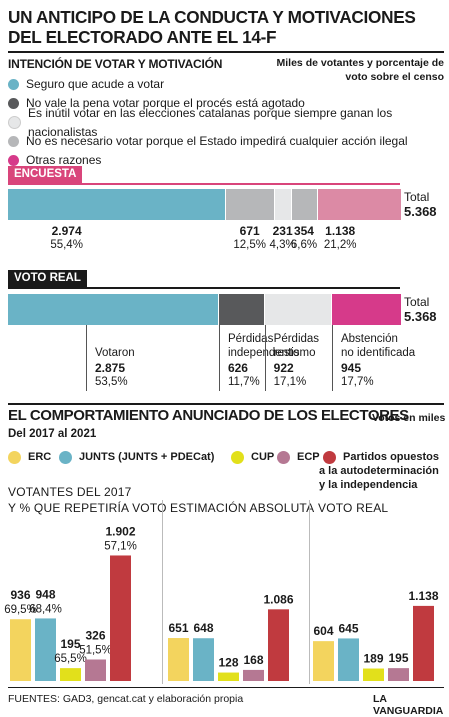 This screenshot has height=717, width=449. What do you see at coordinates (66, 231) in the screenshot?
I see `segment-value: 2.974` at bounding box center [66, 231].